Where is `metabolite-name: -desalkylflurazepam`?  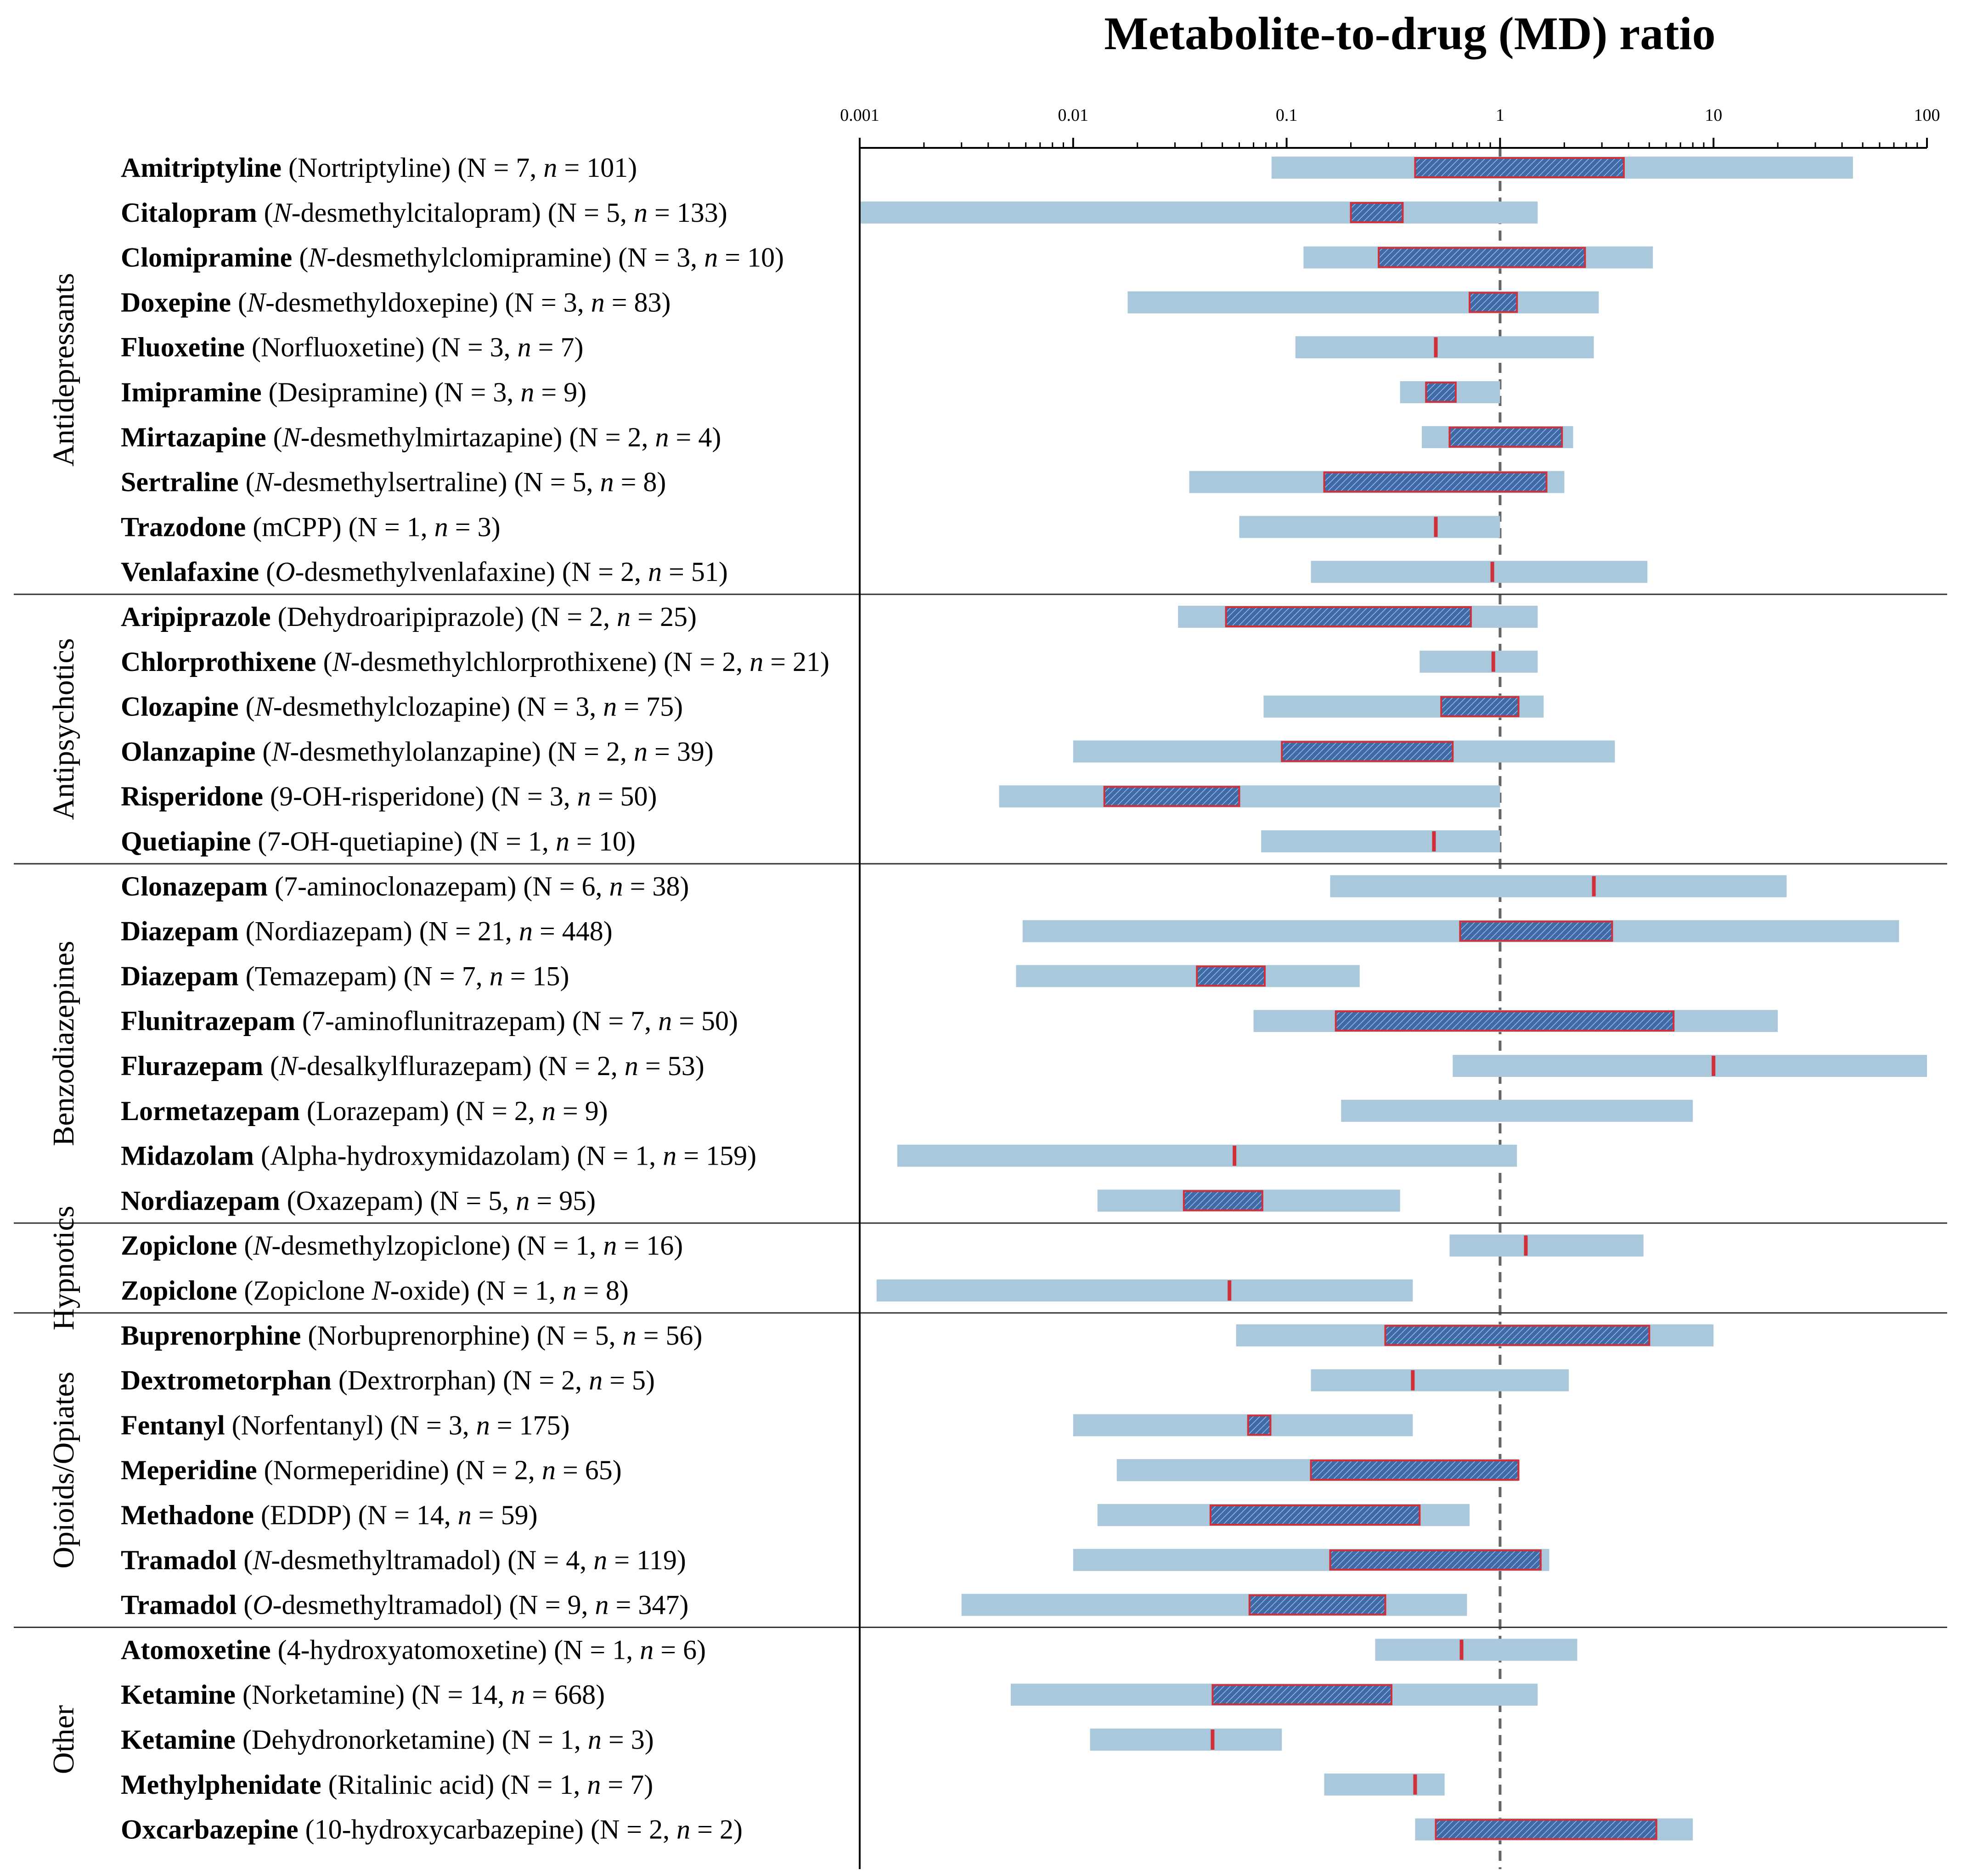 metabolite-name: -desalkylflurazepam is located at coordinates (410, 1066).